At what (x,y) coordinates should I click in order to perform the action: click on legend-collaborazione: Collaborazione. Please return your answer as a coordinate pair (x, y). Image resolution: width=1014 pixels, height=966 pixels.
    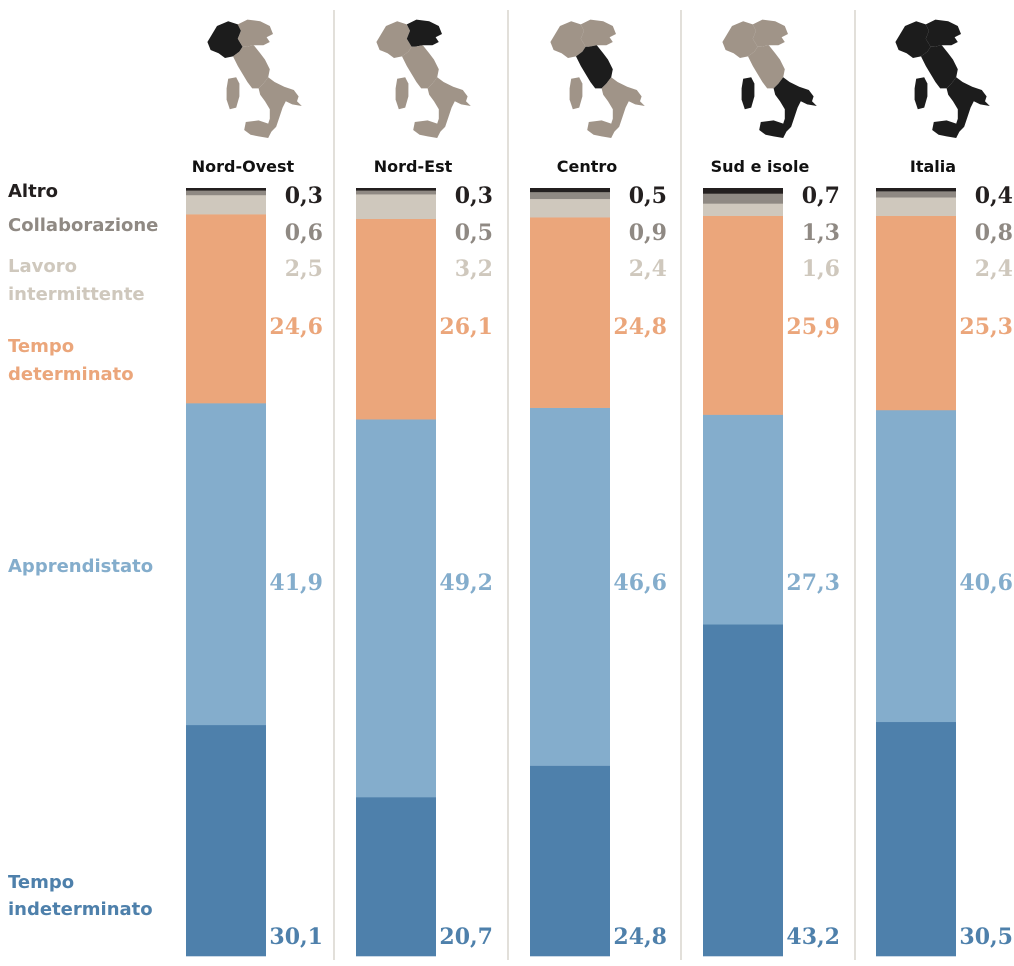
    Looking at the image, I should click on (83, 225).